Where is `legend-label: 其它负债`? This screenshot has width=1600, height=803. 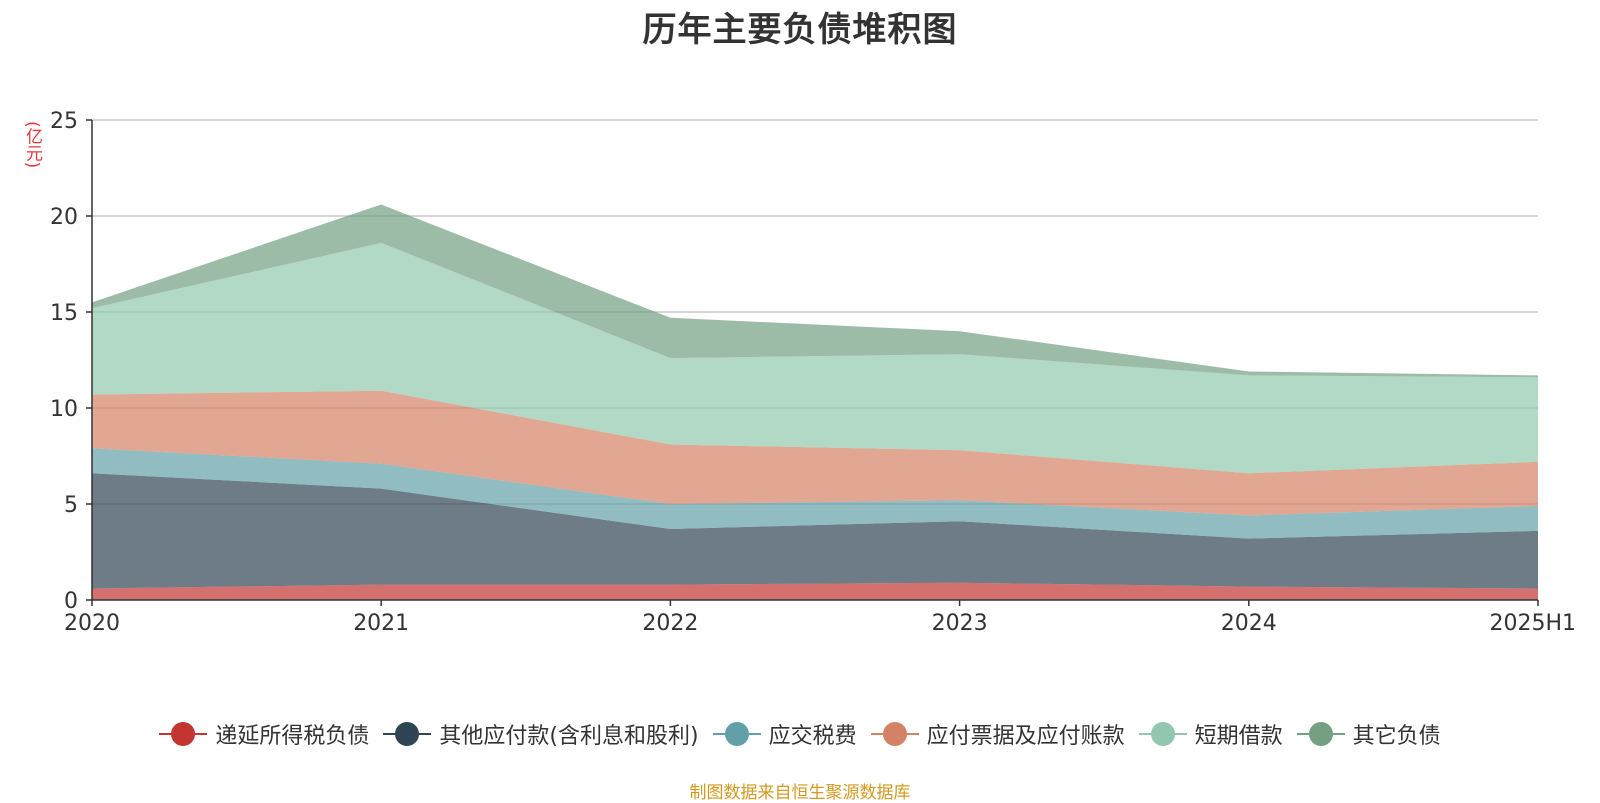 legend-label: 其它负债 is located at coordinates (1396, 736).